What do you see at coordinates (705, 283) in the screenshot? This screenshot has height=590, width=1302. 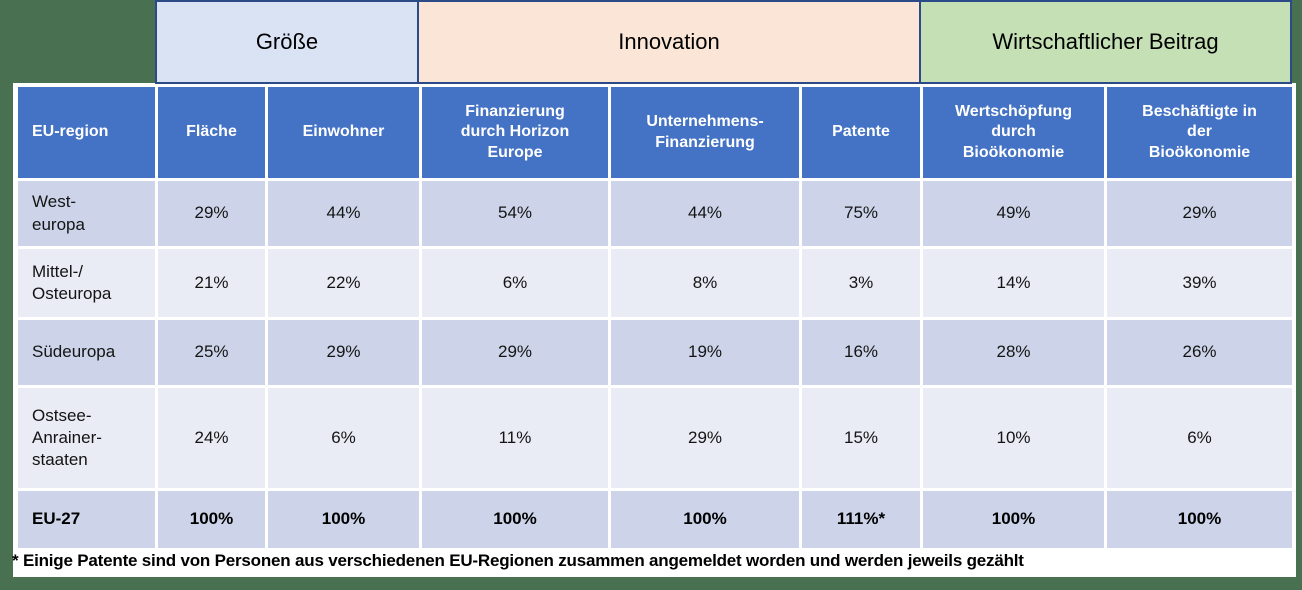 I see `table-cell: 8%` at bounding box center [705, 283].